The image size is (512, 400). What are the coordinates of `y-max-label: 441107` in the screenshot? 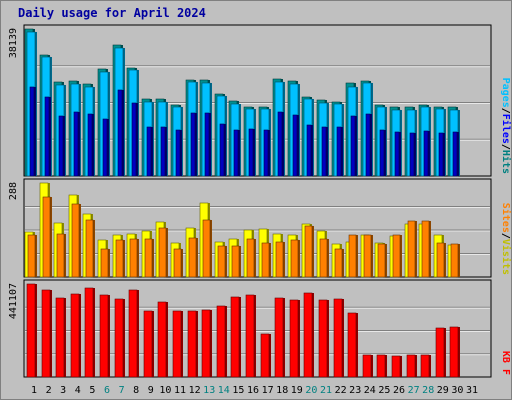 It's located at (13, 301).